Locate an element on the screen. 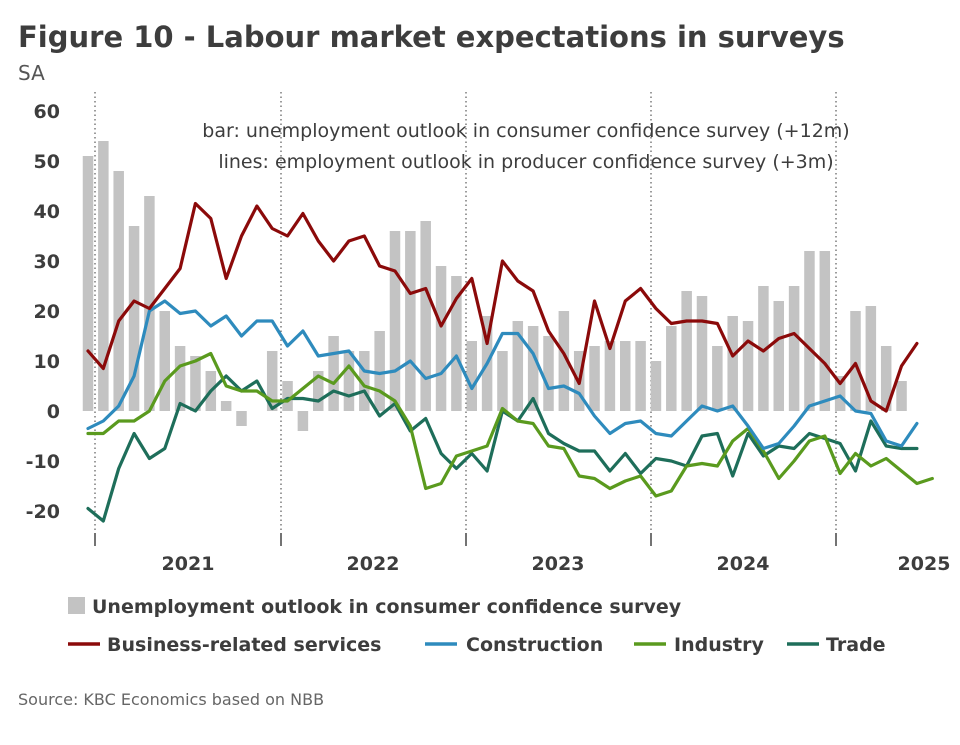 Image resolution: width=960 pixels, height=745 pixels. y-tick-label: 50 is located at coordinates (47, 162).